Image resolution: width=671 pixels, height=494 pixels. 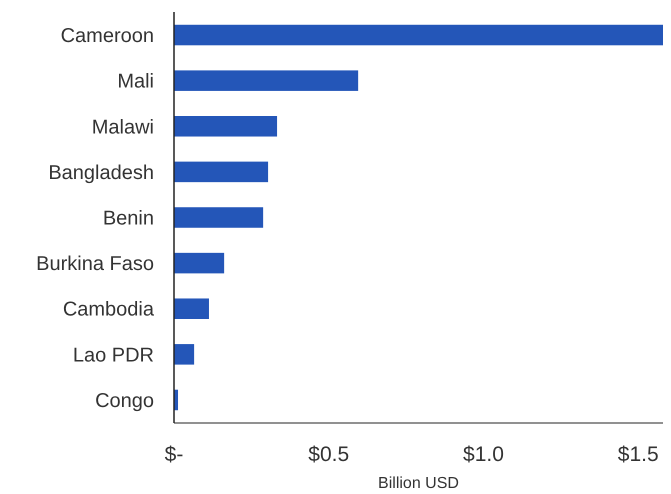 What do you see at coordinates (483, 454) in the screenshot?
I see `x-tick-label: $1.0` at bounding box center [483, 454].